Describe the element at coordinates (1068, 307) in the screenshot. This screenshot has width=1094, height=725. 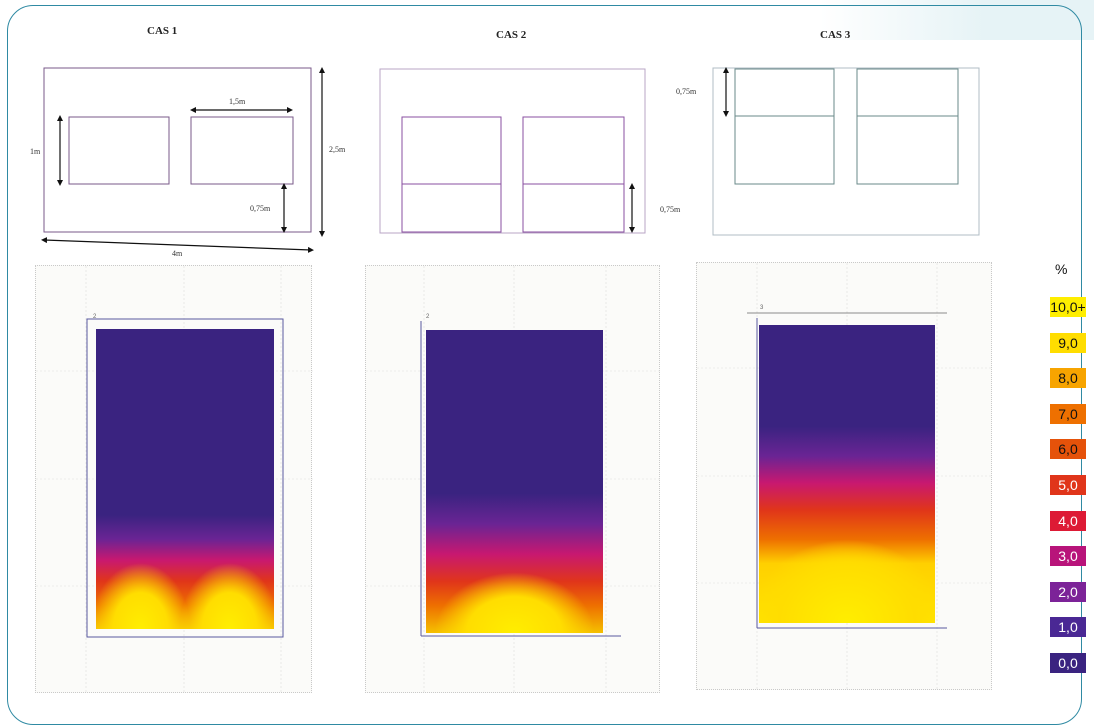
I see `legend-item: 10,0+` at that location.